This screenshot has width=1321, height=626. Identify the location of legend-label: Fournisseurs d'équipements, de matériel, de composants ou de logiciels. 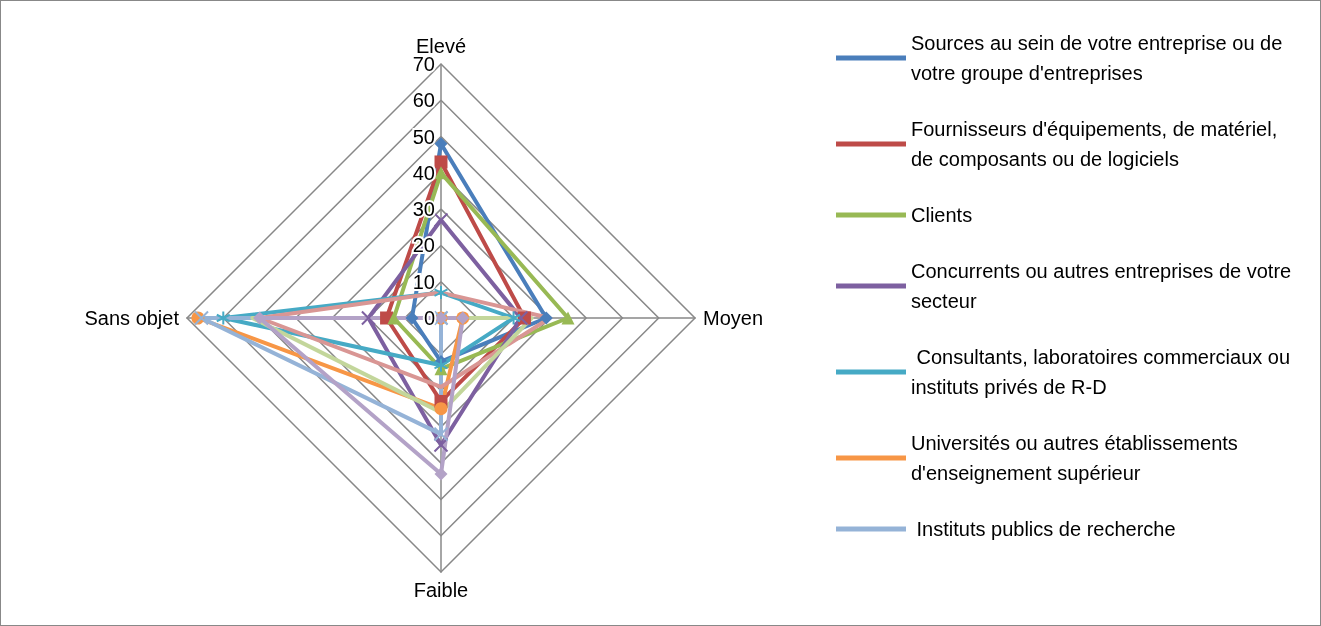
(1097, 144).